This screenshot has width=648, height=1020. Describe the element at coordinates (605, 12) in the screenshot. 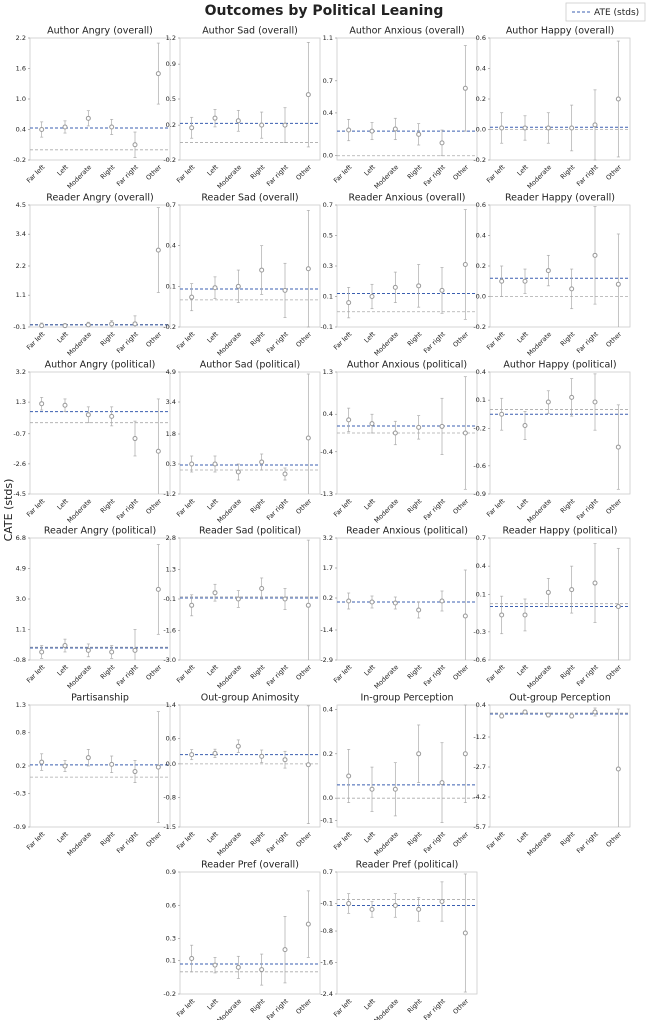

I see `legend: ATE (stds)` at that location.